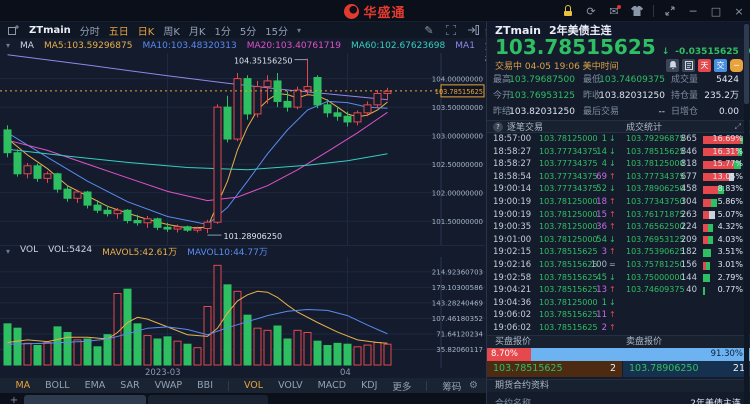 Image resolution: width=750 pixels, height=404 pixels. I want to click on dock-panel-icon, so click(473, 30).